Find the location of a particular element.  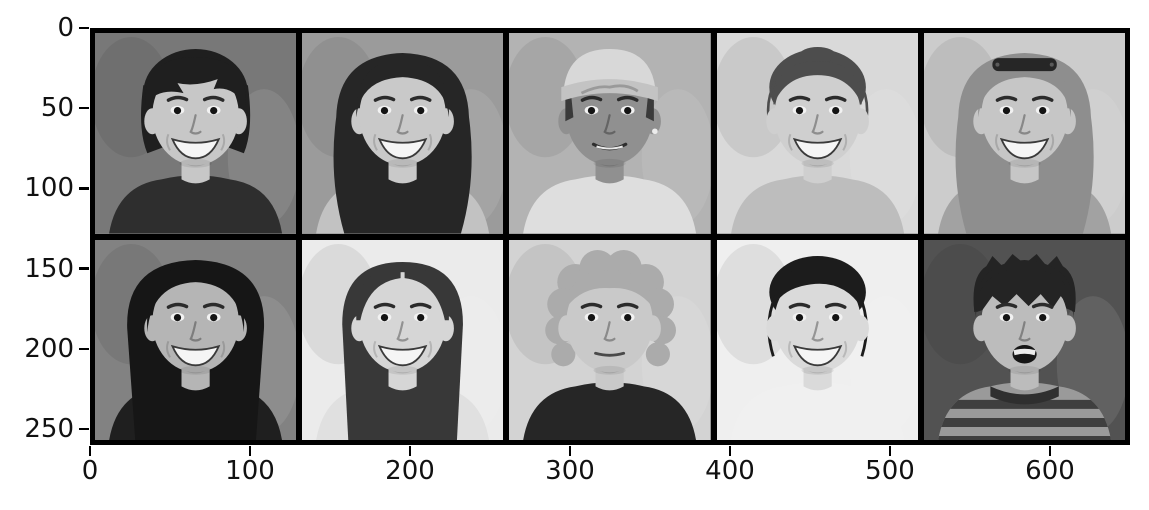

x-tick-label: 200 is located at coordinates (410, 471).